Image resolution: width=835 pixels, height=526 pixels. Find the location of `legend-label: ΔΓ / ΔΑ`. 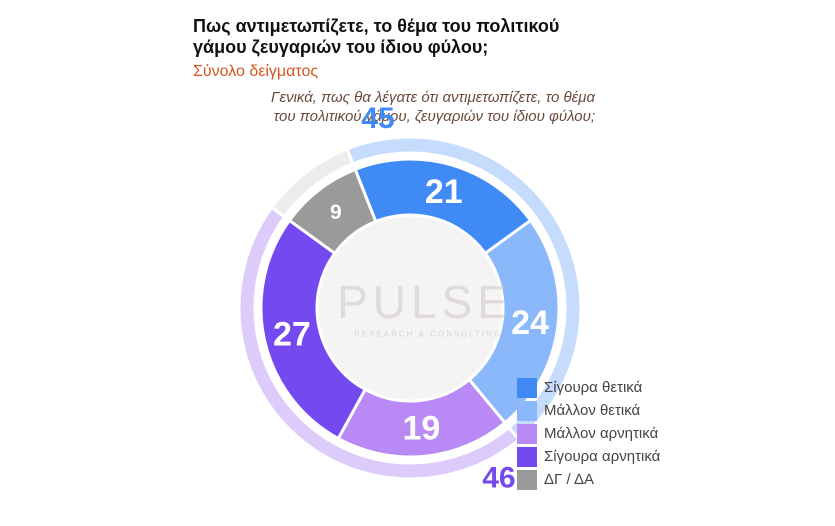

legend-label: ΔΓ / ΔΑ is located at coordinates (569, 479).